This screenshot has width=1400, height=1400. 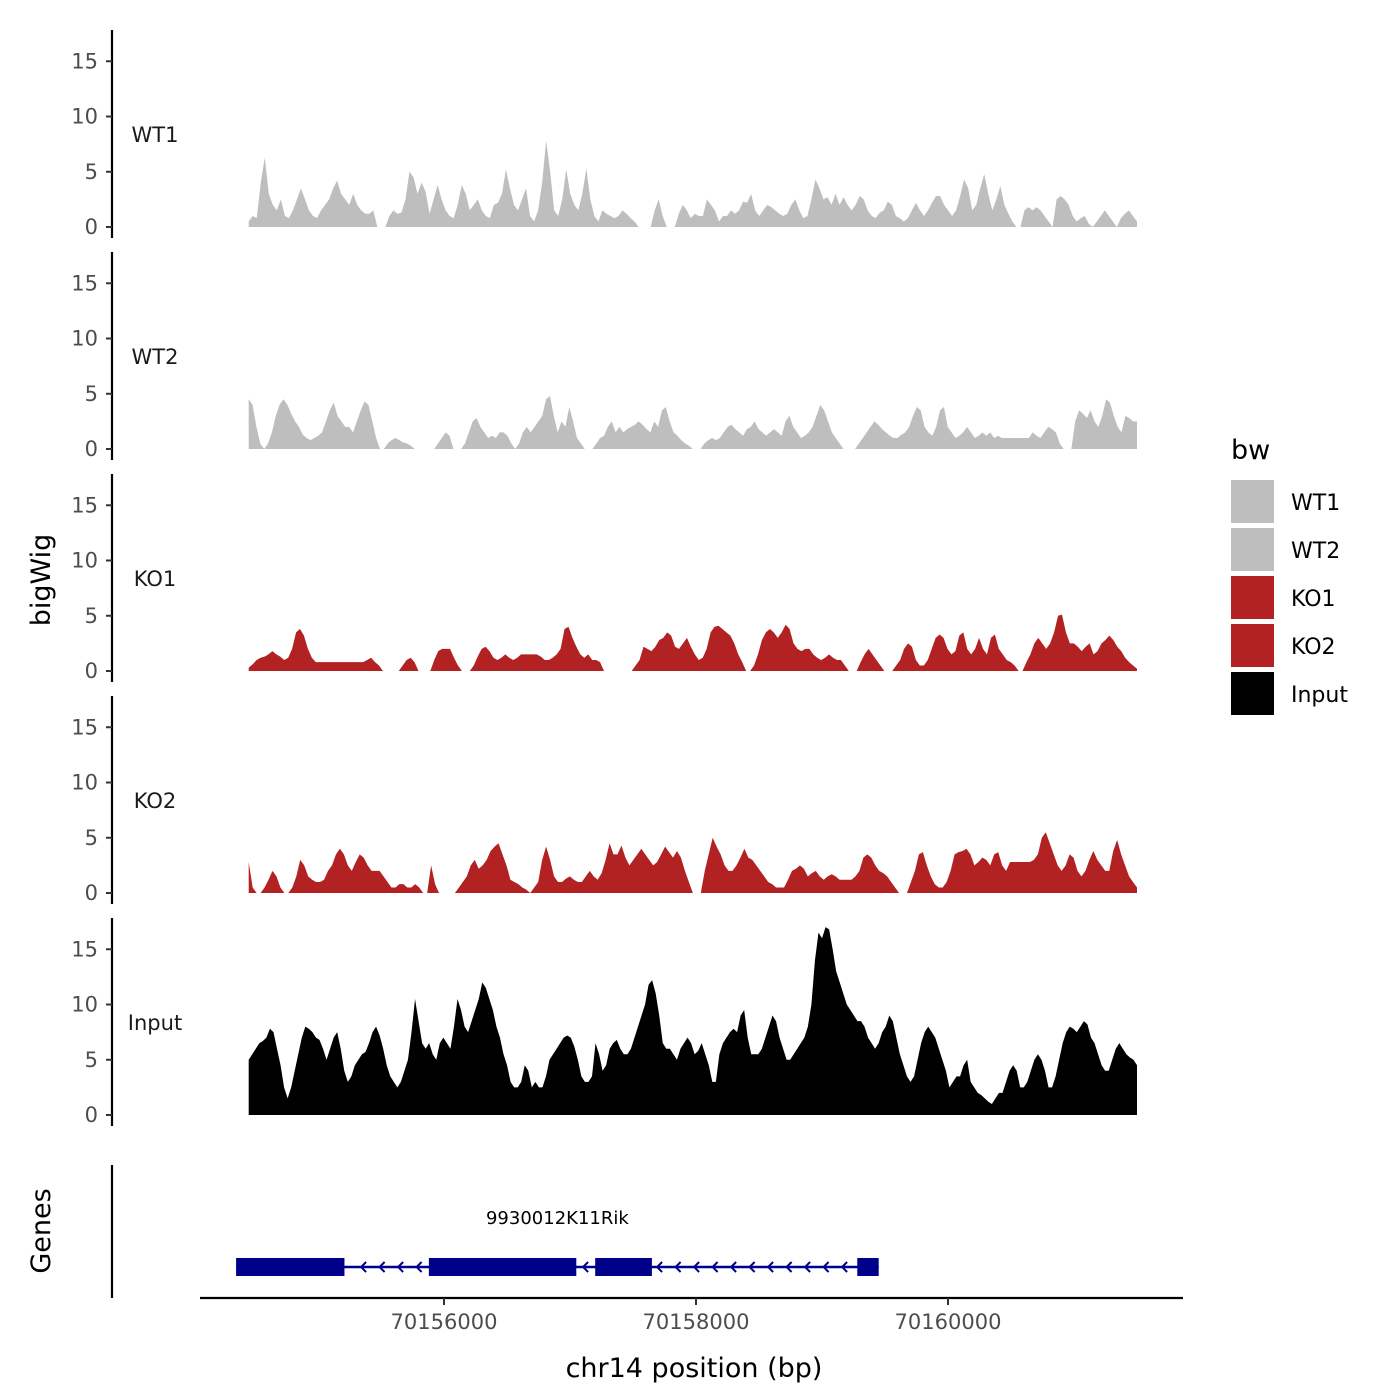 I want to click on track-panel-ko2: 0 5 10 15 KO2, so click(x=604, y=800).